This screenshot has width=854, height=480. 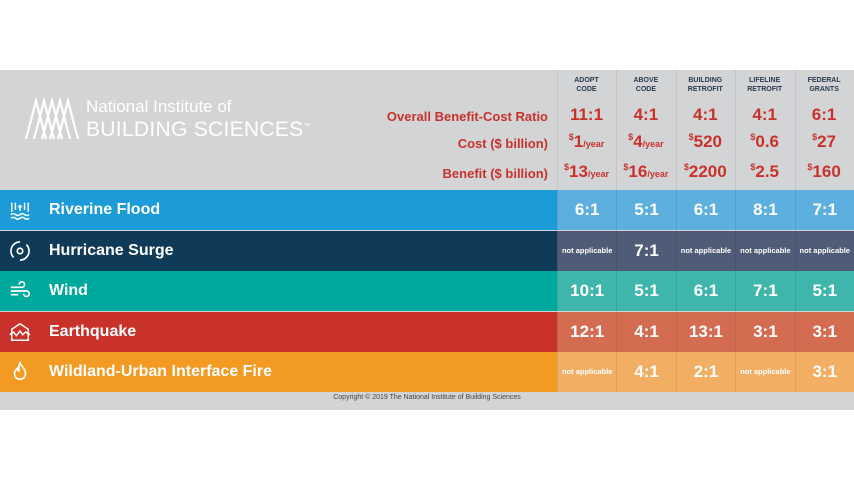 What do you see at coordinates (160, 372) in the screenshot?
I see `hazard-name: Wildland-Urban Interface Fire` at bounding box center [160, 372].